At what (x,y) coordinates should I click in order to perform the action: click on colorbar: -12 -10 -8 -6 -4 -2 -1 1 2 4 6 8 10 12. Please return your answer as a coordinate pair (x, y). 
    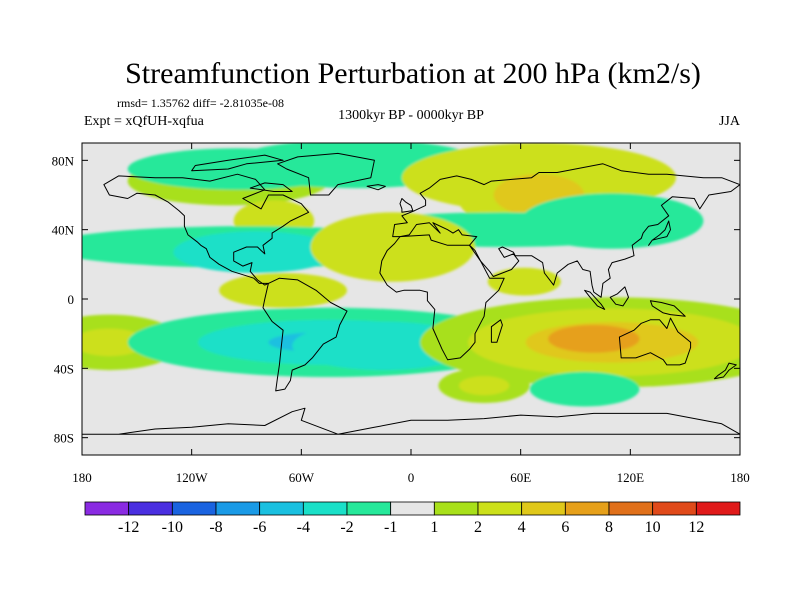
    Looking at the image, I should click on (412, 518).